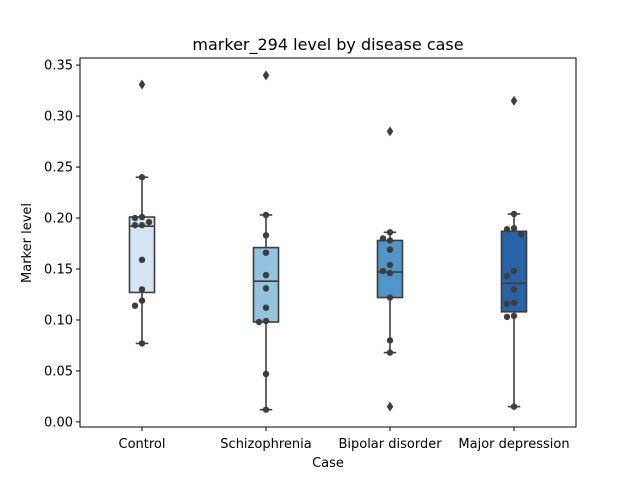 The height and width of the screenshot is (480, 640). I want to click on y-axis-label: Marker level, so click(27, 243).